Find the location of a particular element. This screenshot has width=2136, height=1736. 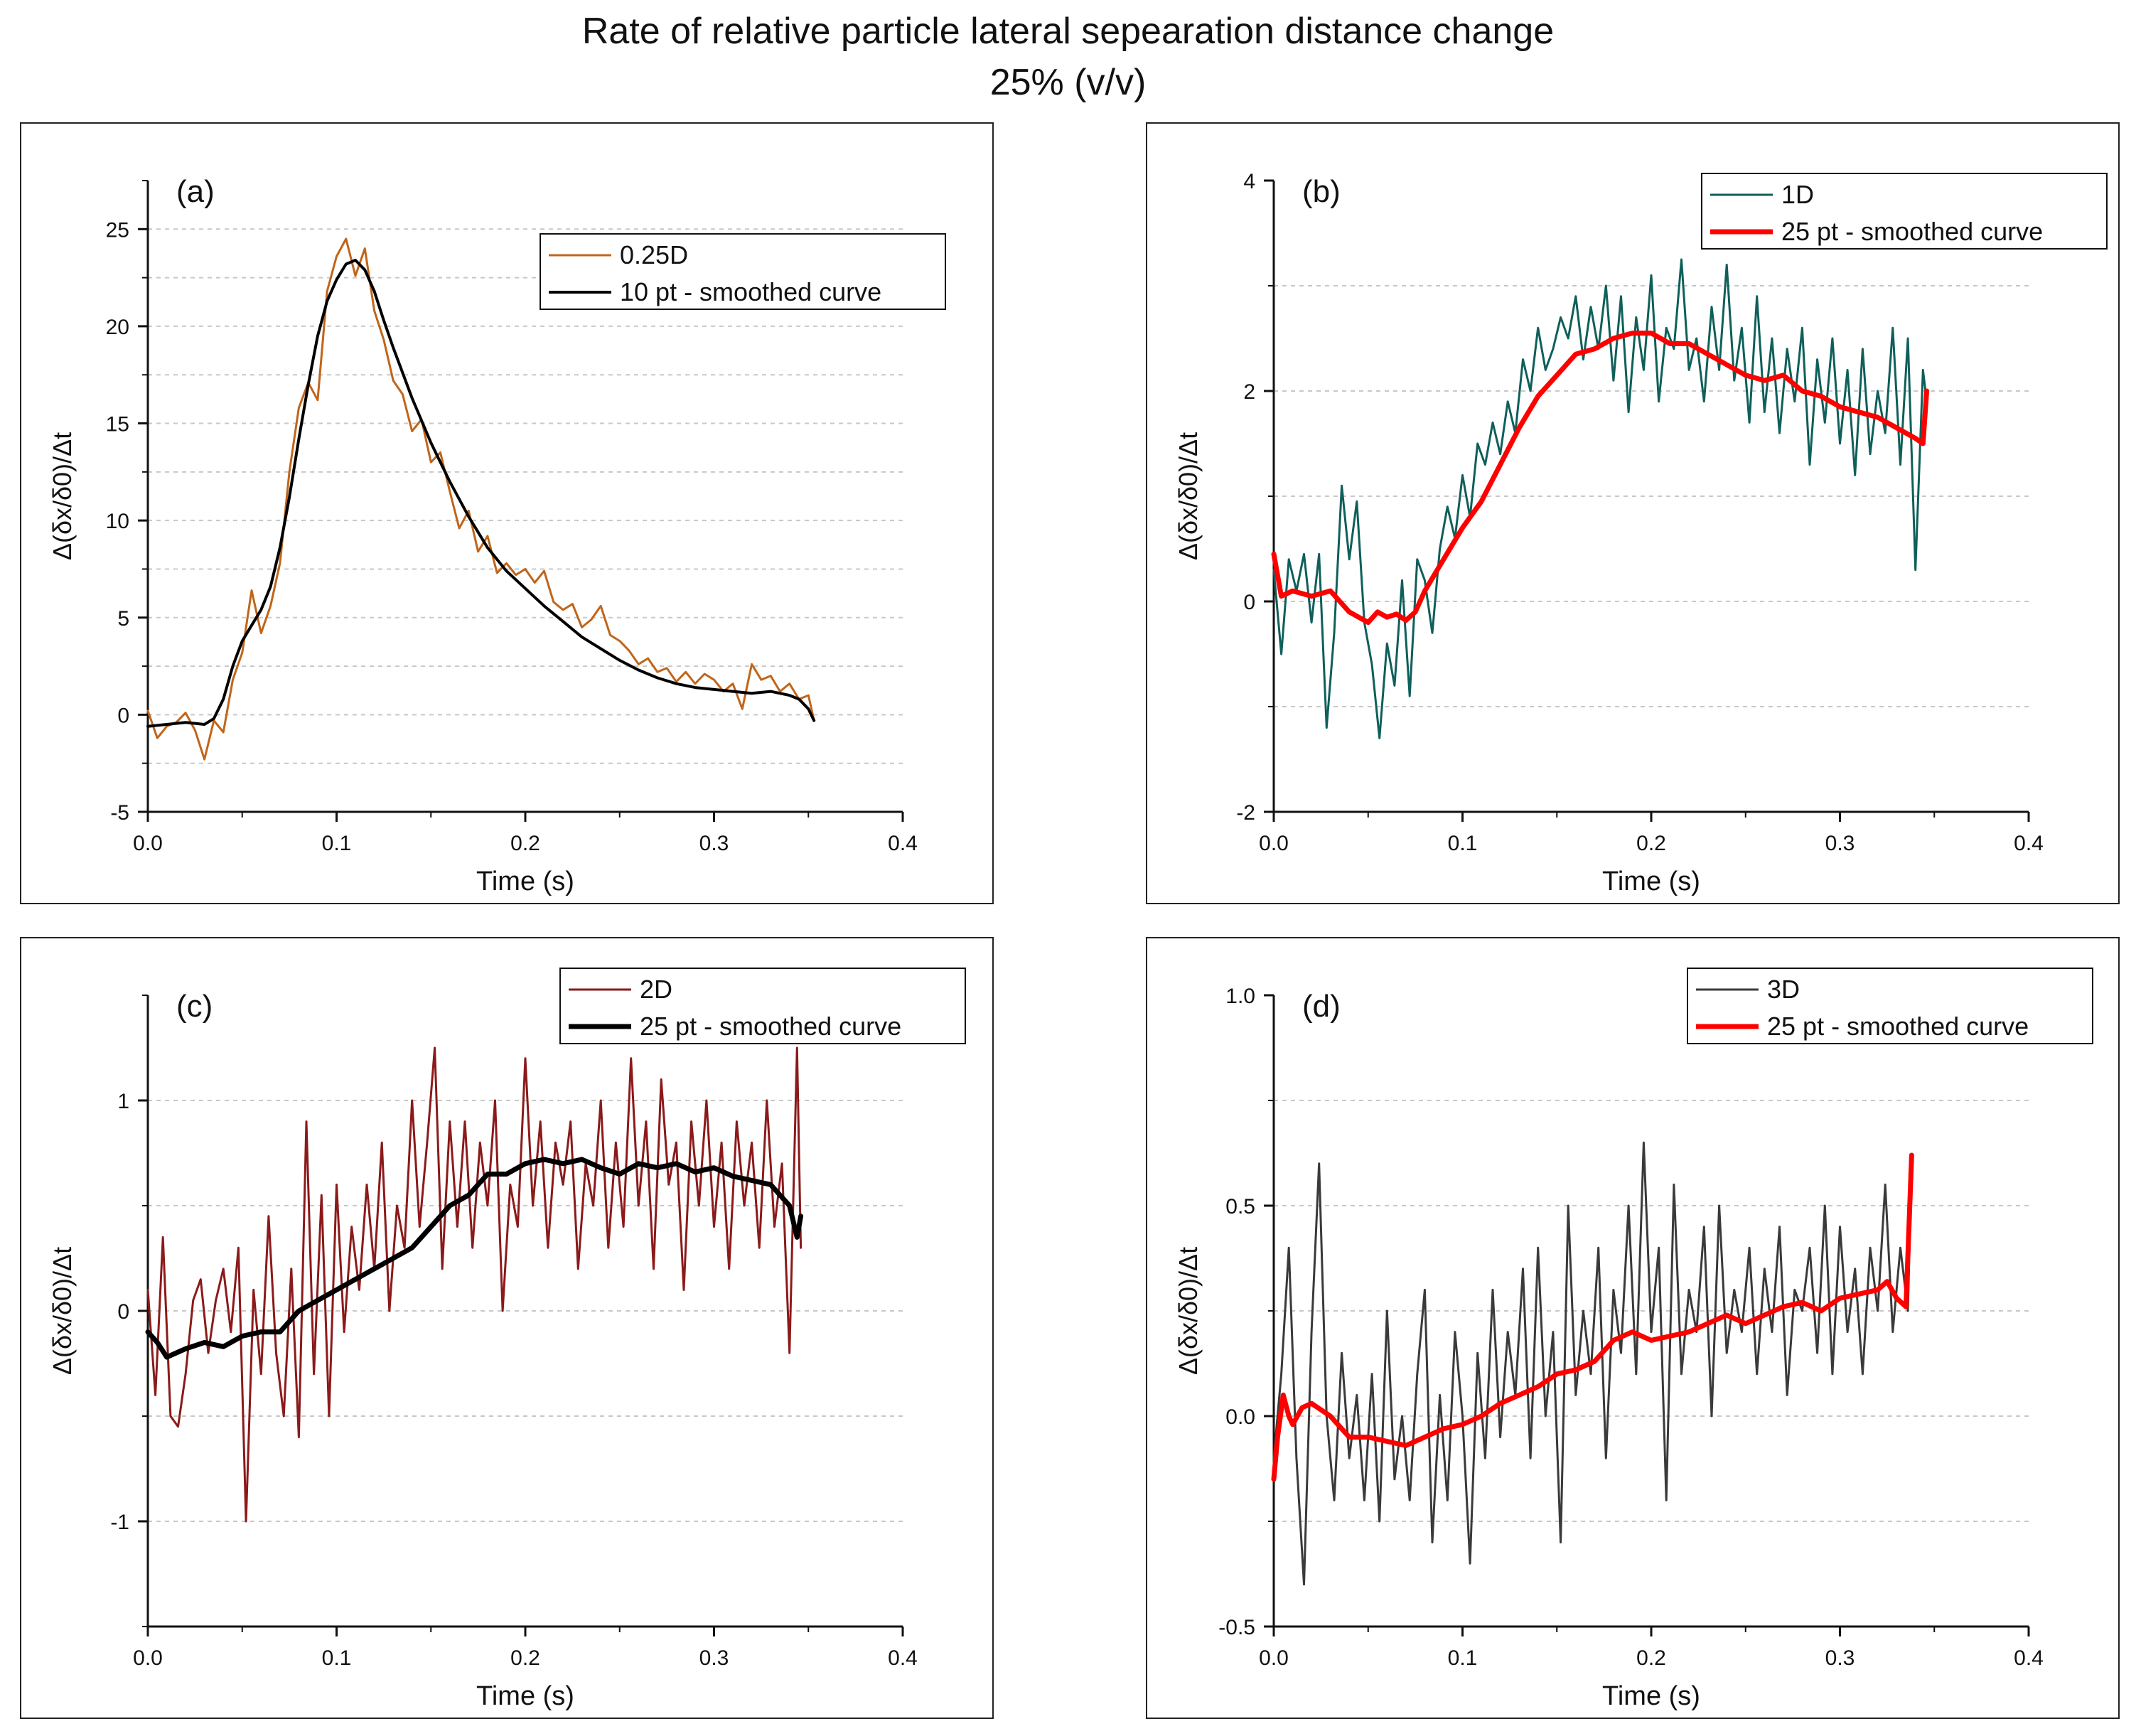

legend-label: 2D is located at coordinates (656, 989).